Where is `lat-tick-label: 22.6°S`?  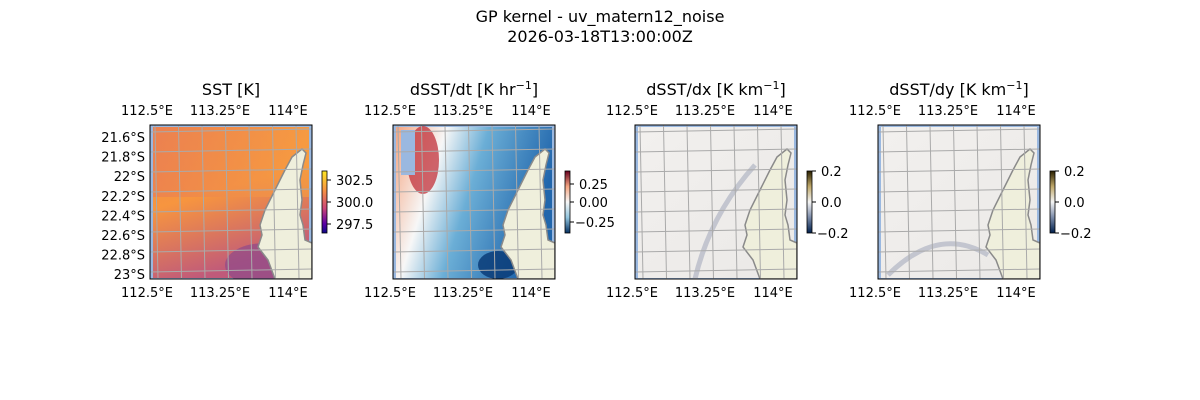
lat-tick-label: 22.6°S is located at coordinates (123, 236).